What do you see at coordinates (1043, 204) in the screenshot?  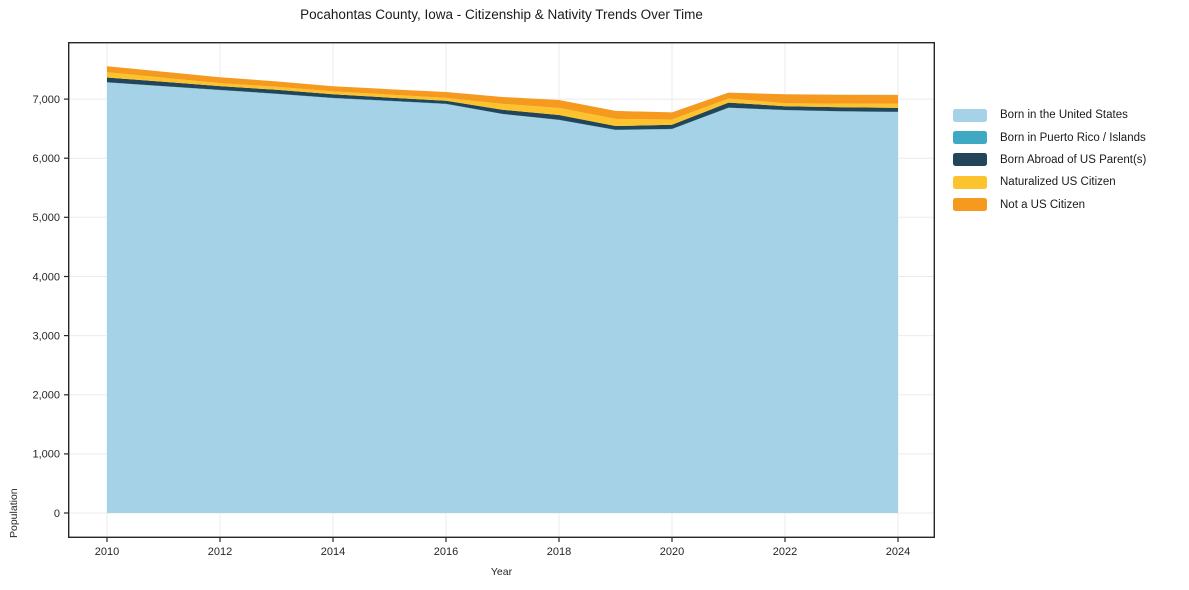 I see `legend-label: Not a US Citizen` at bounding box center [1043, 204].